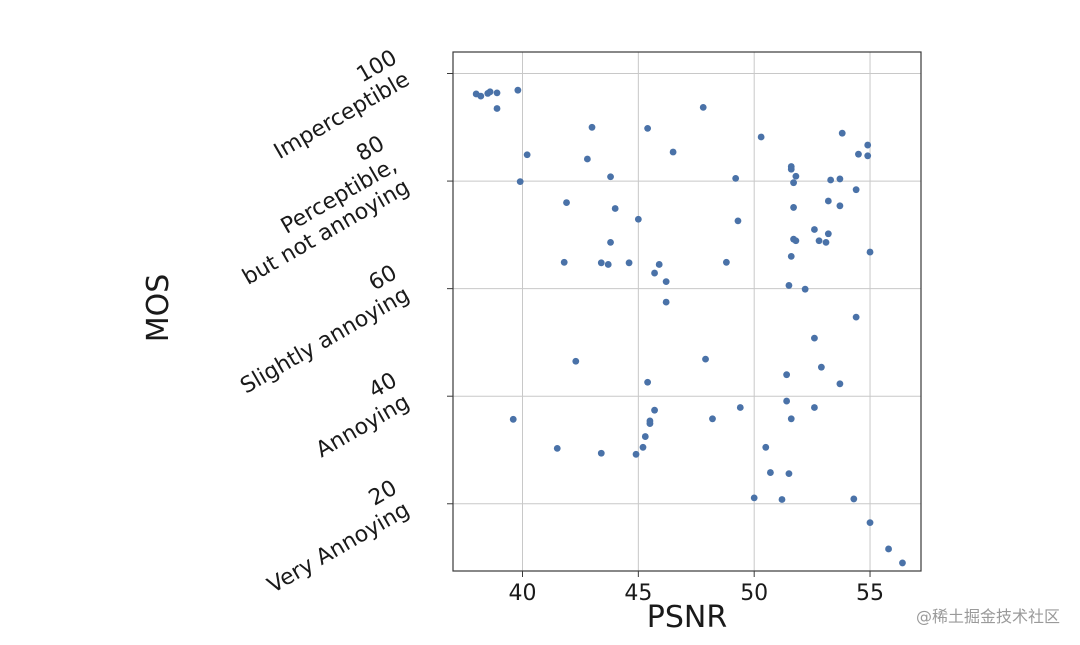 Image resolution: width=1080 pixels, height=645 pixels. What do you see at coordinates (987, 616) in the screenshot?
I see `watermark: @稀土掘金技术社区` at bounding box center [987, 616].